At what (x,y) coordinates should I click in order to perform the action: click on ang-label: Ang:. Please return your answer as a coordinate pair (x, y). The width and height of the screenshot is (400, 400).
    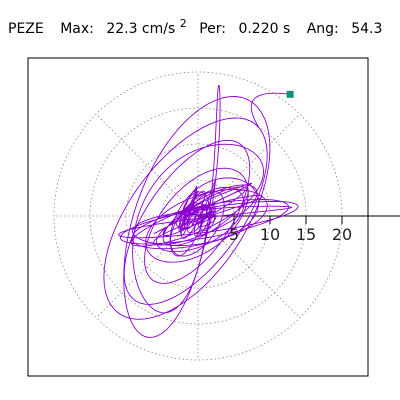
    Looking at the image, I should click on (323, 29).